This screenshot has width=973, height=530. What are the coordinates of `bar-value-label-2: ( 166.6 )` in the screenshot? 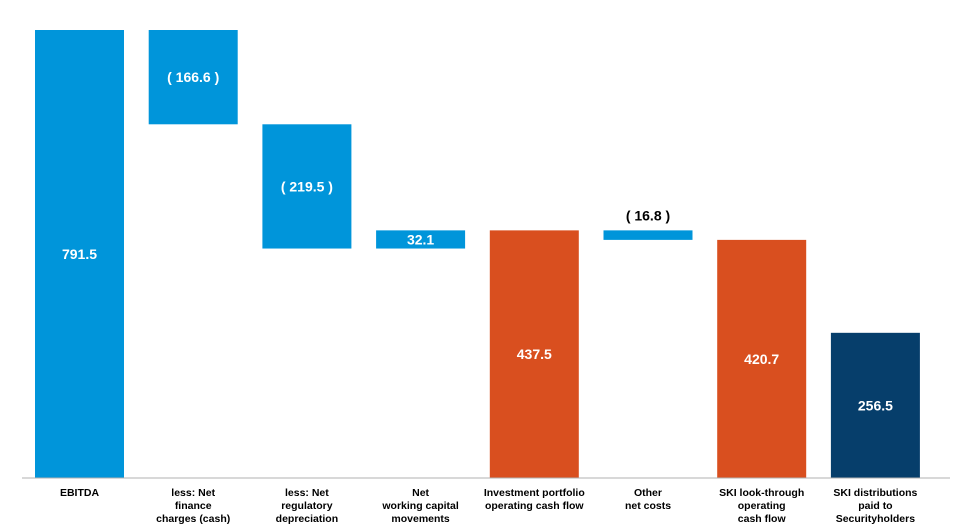 It's located at (193, 77).